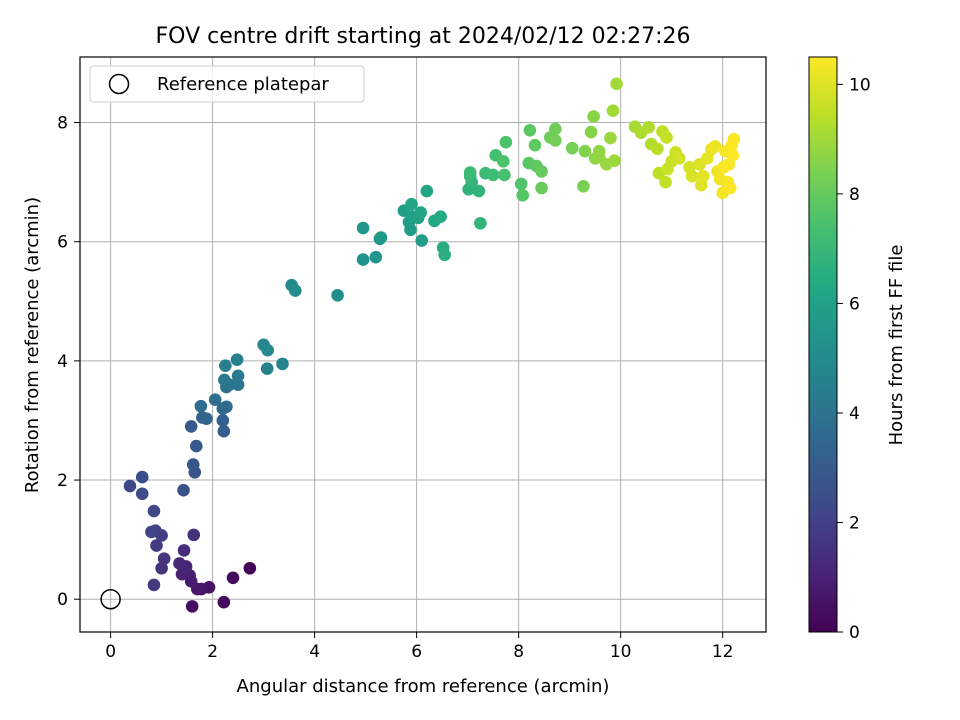 This screenshot has width=960, height=720. Describe the element at coordinates (110, 652) in the screenshot. I see `x-tick-label: 0` at that location.